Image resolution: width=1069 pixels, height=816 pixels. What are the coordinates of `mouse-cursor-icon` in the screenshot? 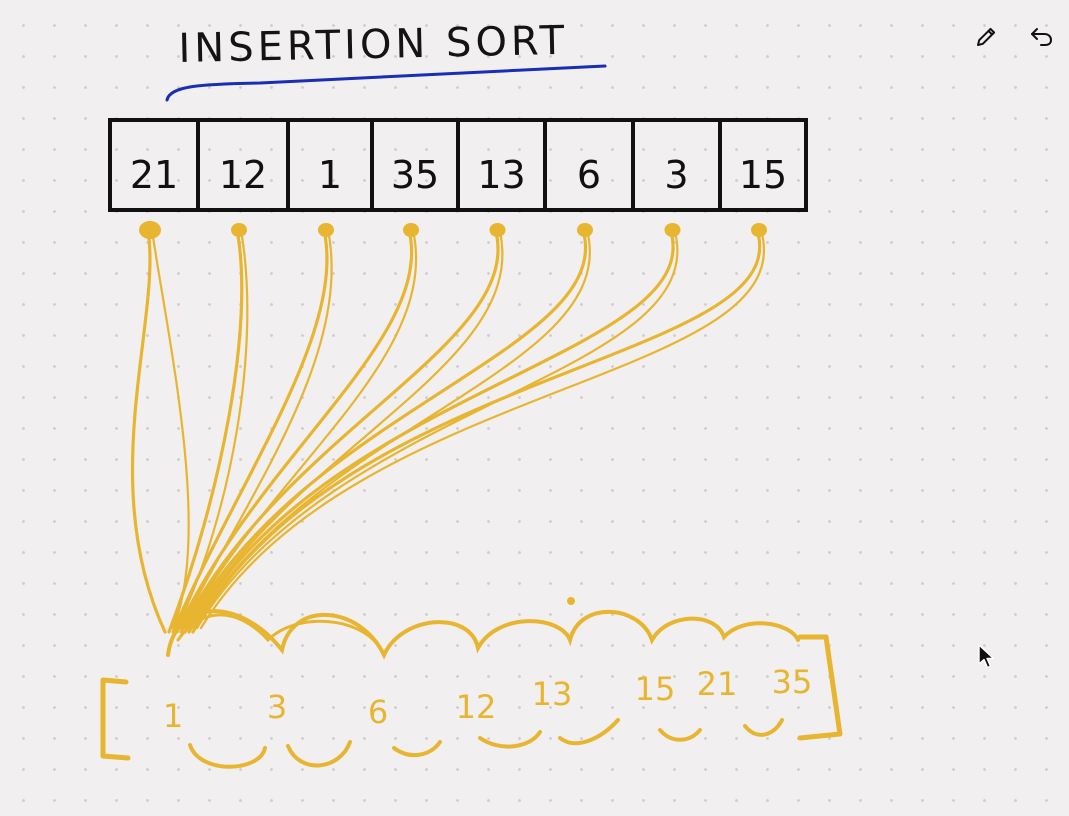 It's located at (986, 656).